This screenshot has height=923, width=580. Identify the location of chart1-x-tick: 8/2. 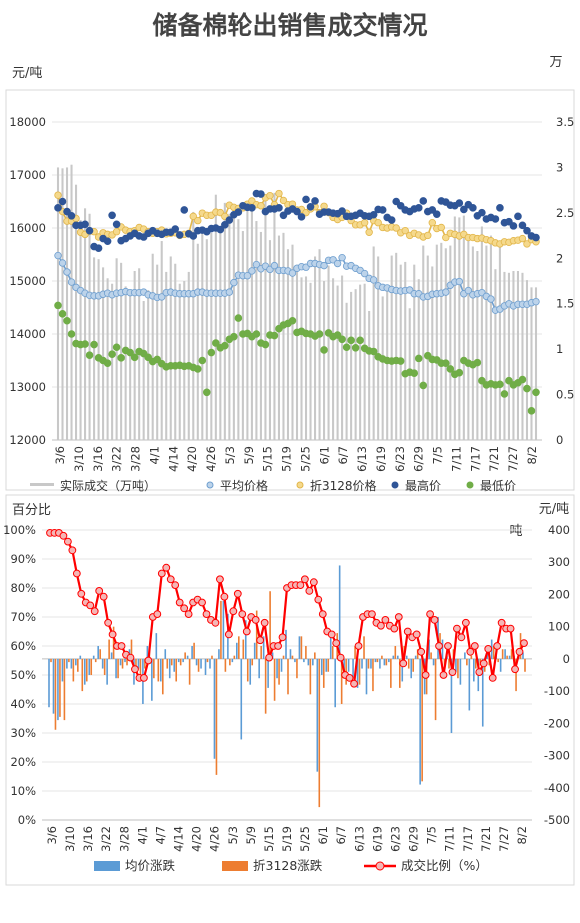
(532, 455).